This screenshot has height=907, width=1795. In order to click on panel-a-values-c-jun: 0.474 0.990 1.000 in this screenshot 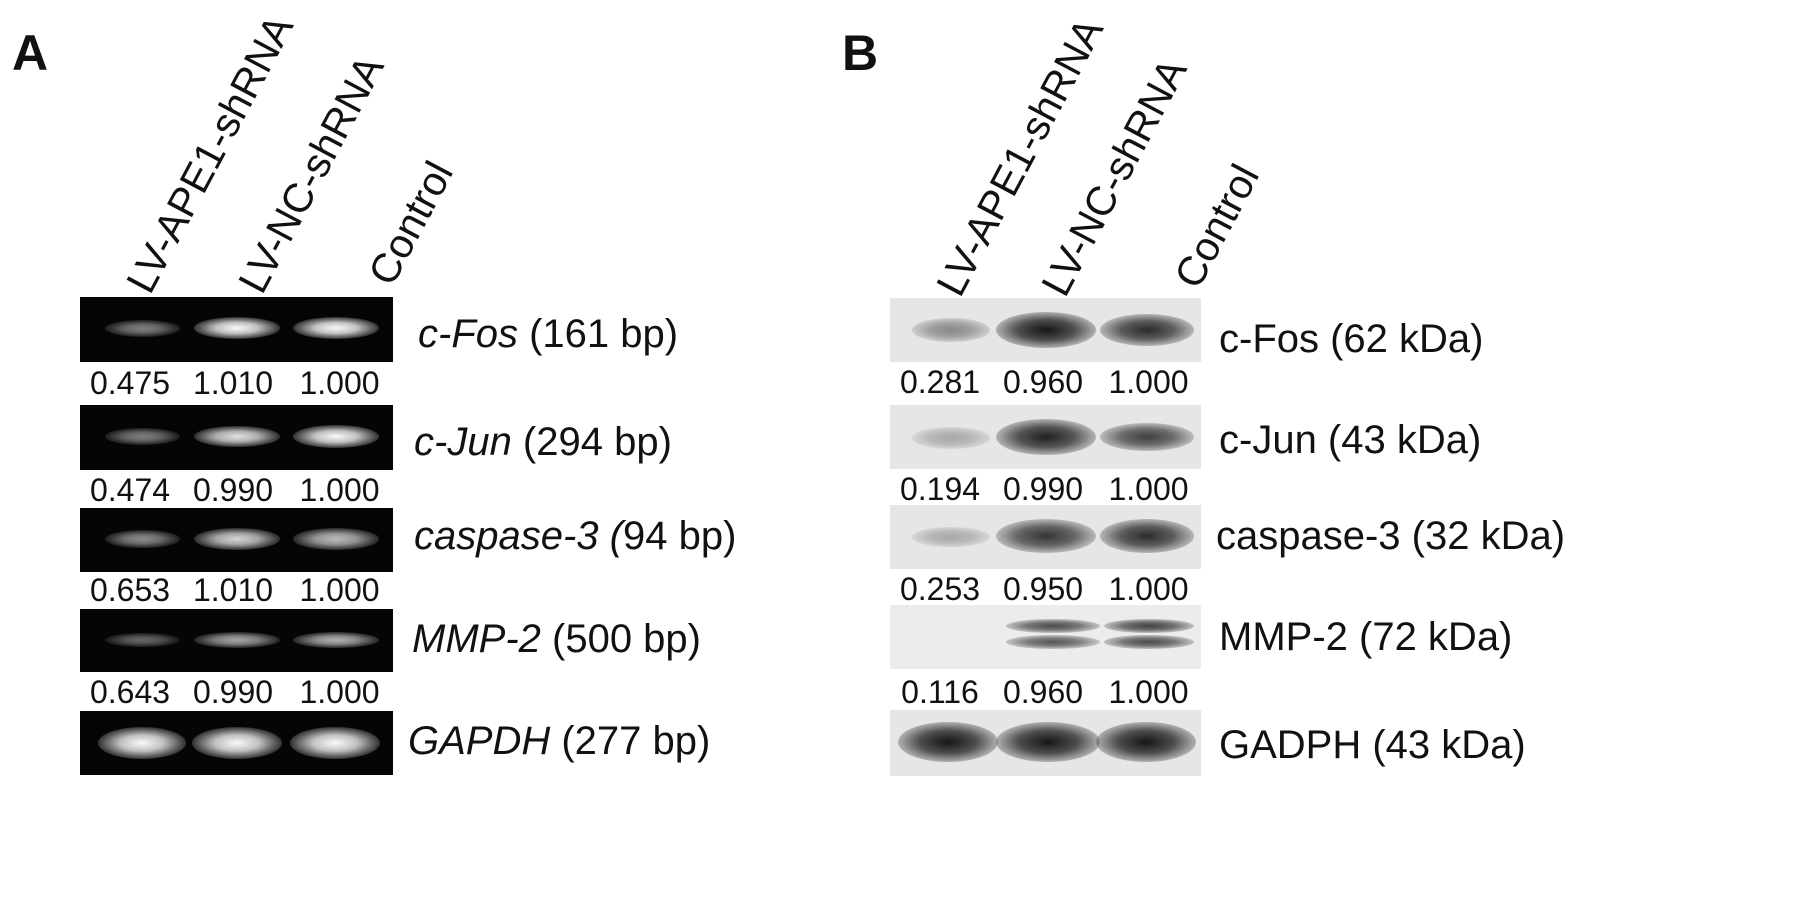, I will do `click(236, 490)`.